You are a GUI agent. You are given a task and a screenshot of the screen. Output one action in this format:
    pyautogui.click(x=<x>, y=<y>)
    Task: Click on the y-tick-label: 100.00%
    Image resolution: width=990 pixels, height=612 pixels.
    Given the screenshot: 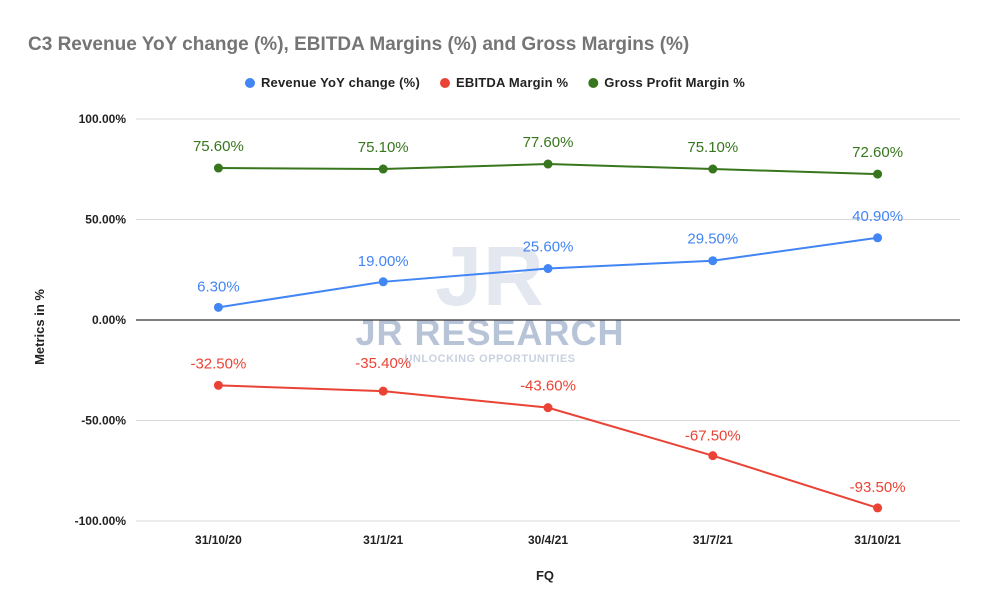 What is the action you would take?
    pyautogui.click(x=103, y=119)
    